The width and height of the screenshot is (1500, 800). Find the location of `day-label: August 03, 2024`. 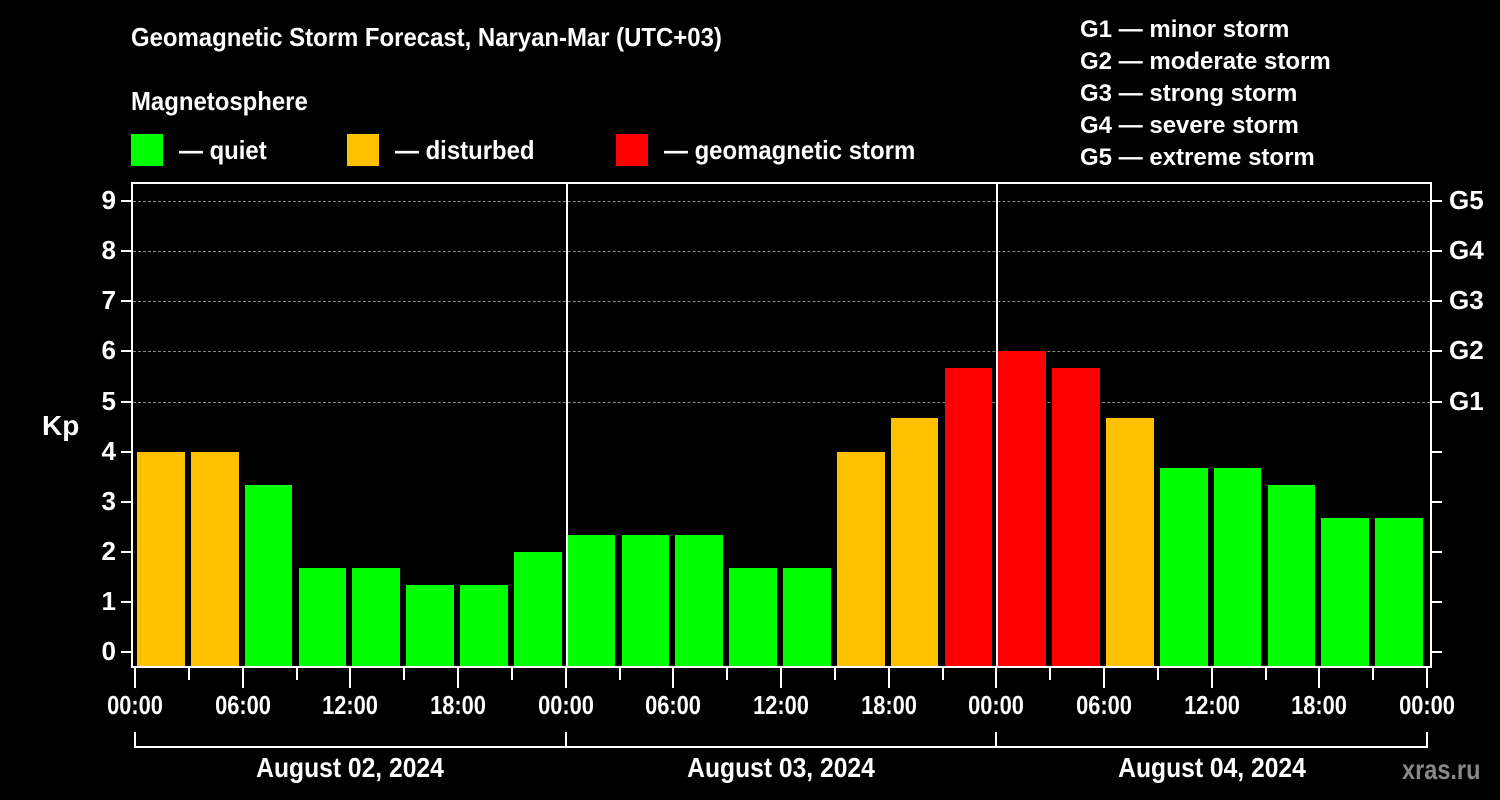

day-label: August 03, 2024 is located at coordinates (781, 767).